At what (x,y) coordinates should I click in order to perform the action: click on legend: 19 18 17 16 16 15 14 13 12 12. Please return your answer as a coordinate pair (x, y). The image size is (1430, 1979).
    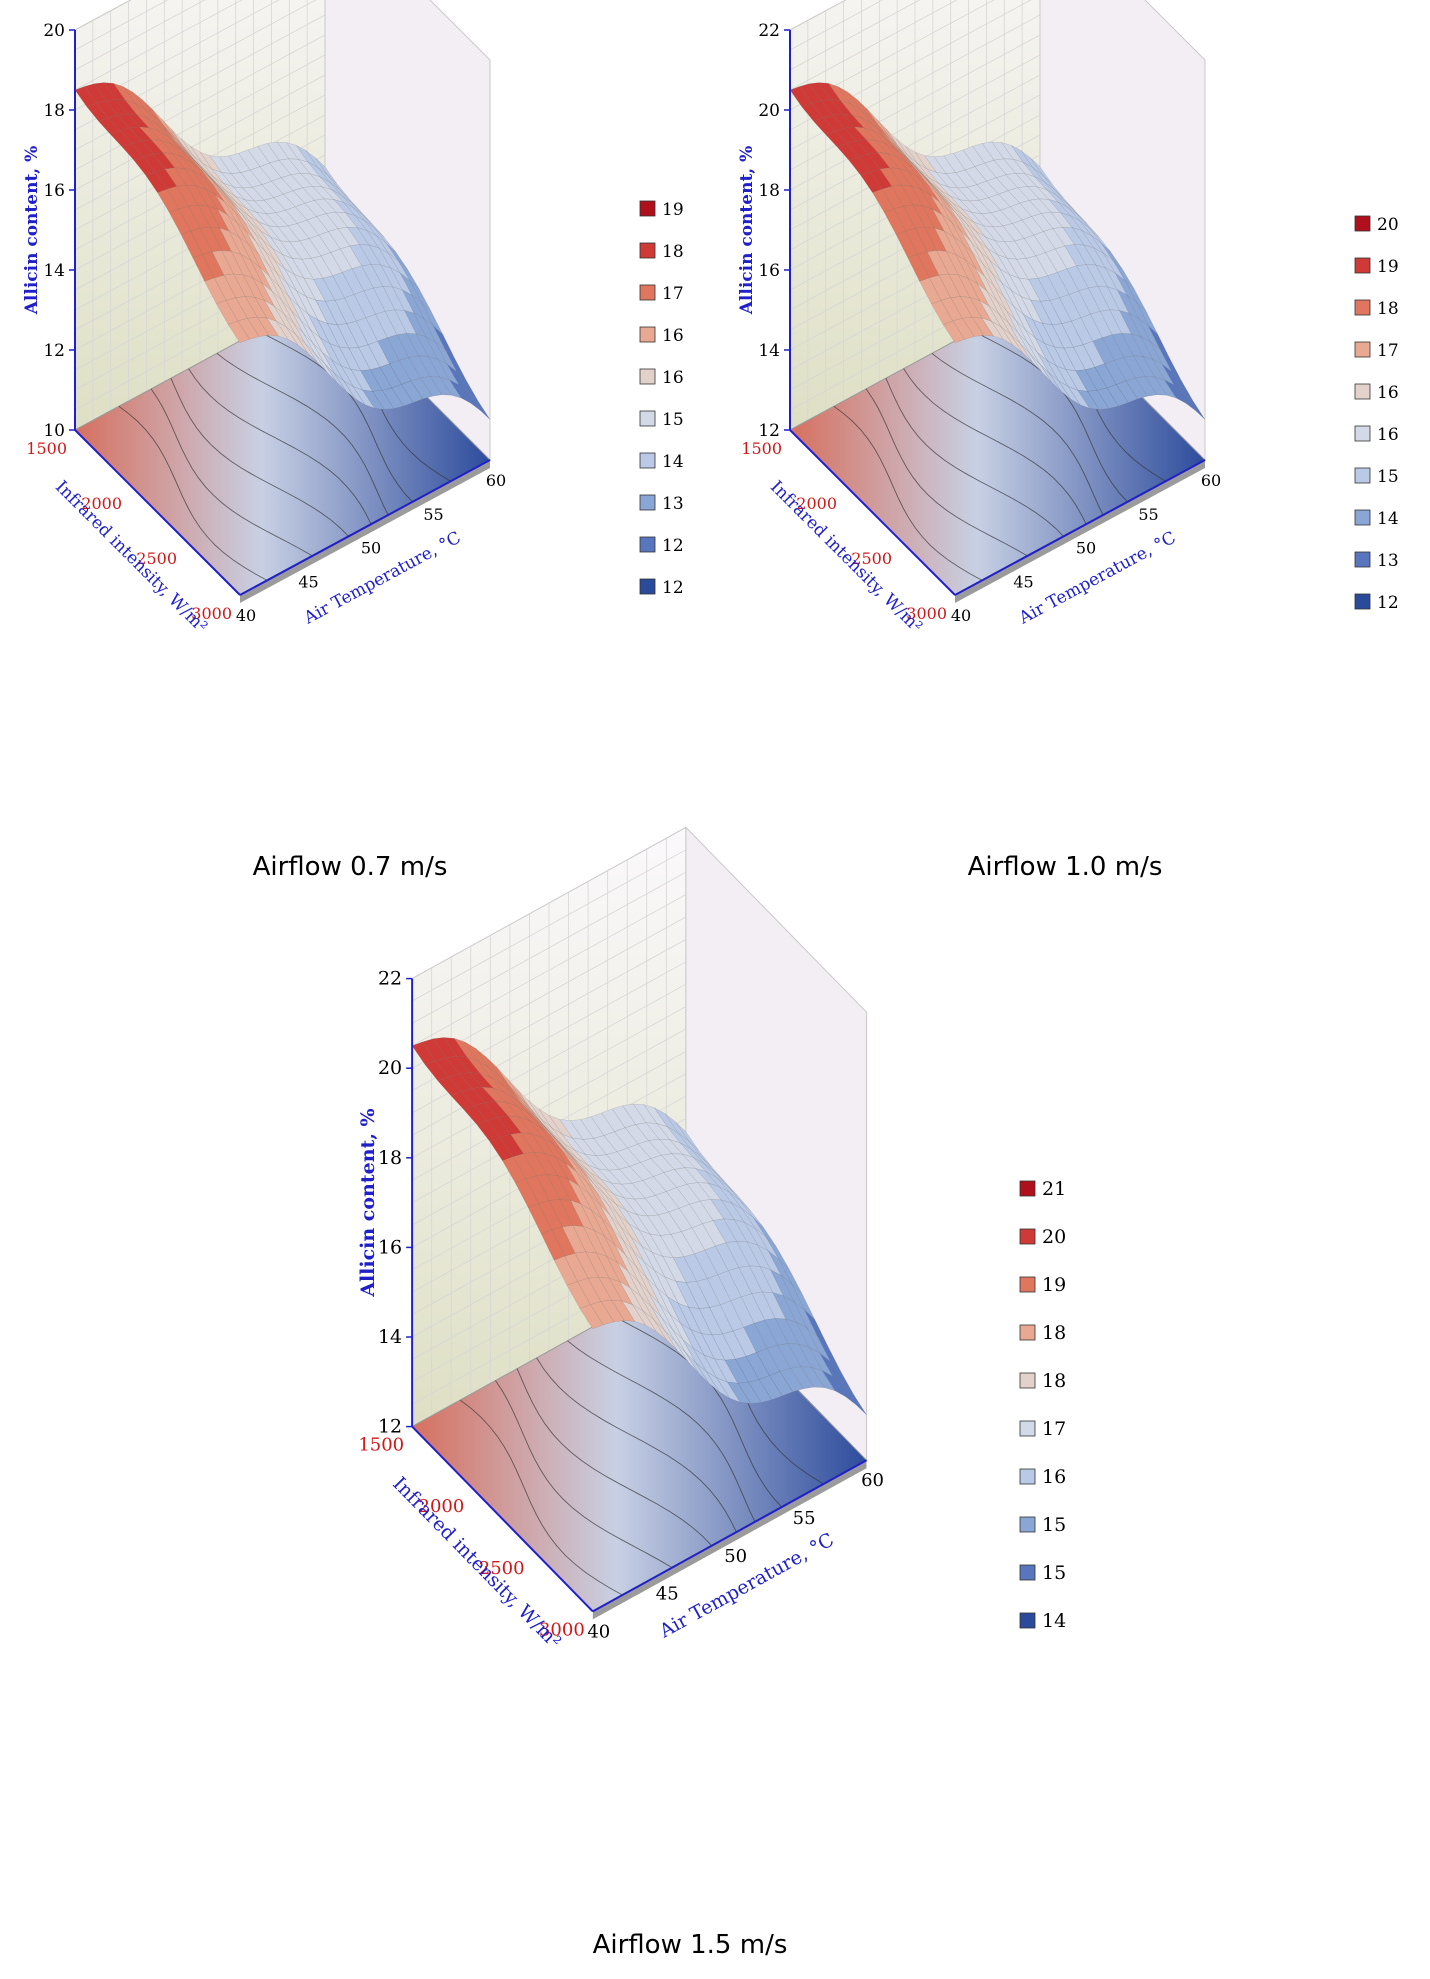
    Looking at the image, I should click on (661, 399).